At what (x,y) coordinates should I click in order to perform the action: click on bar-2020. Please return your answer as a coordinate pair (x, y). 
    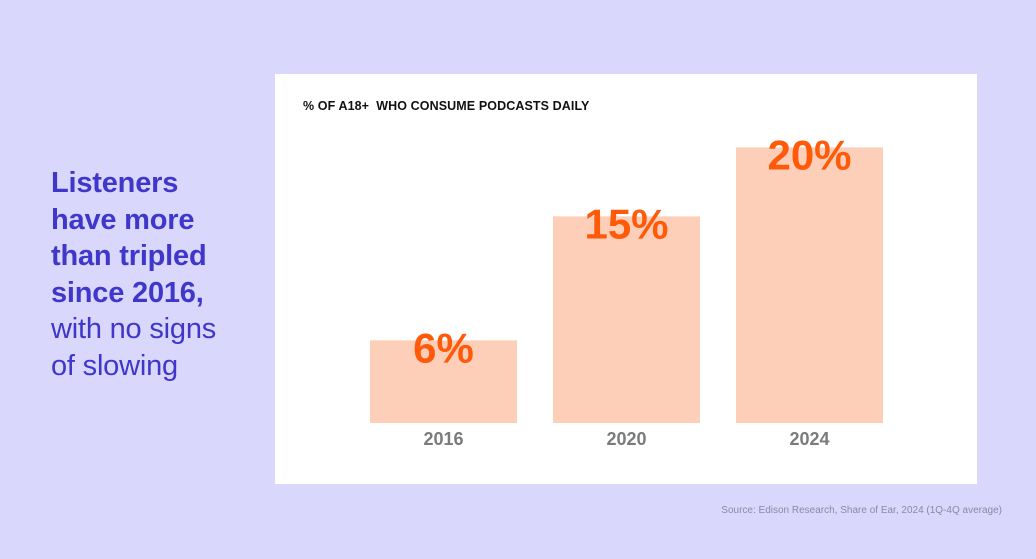
    Looking at the image, I should click on (626, 319).